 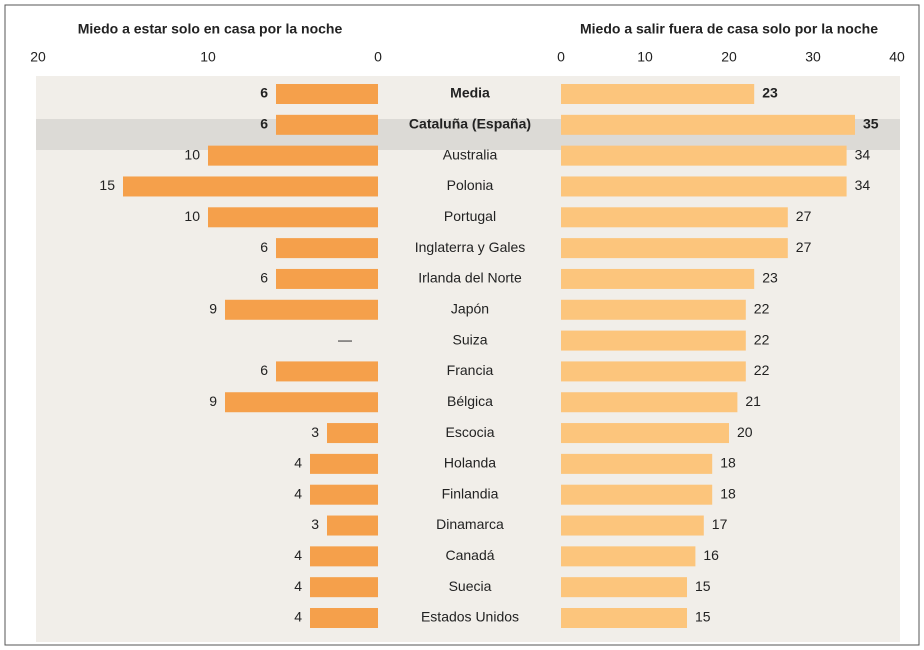 I want to click on category-label: Dinamarca, so click(x=470, y=524).